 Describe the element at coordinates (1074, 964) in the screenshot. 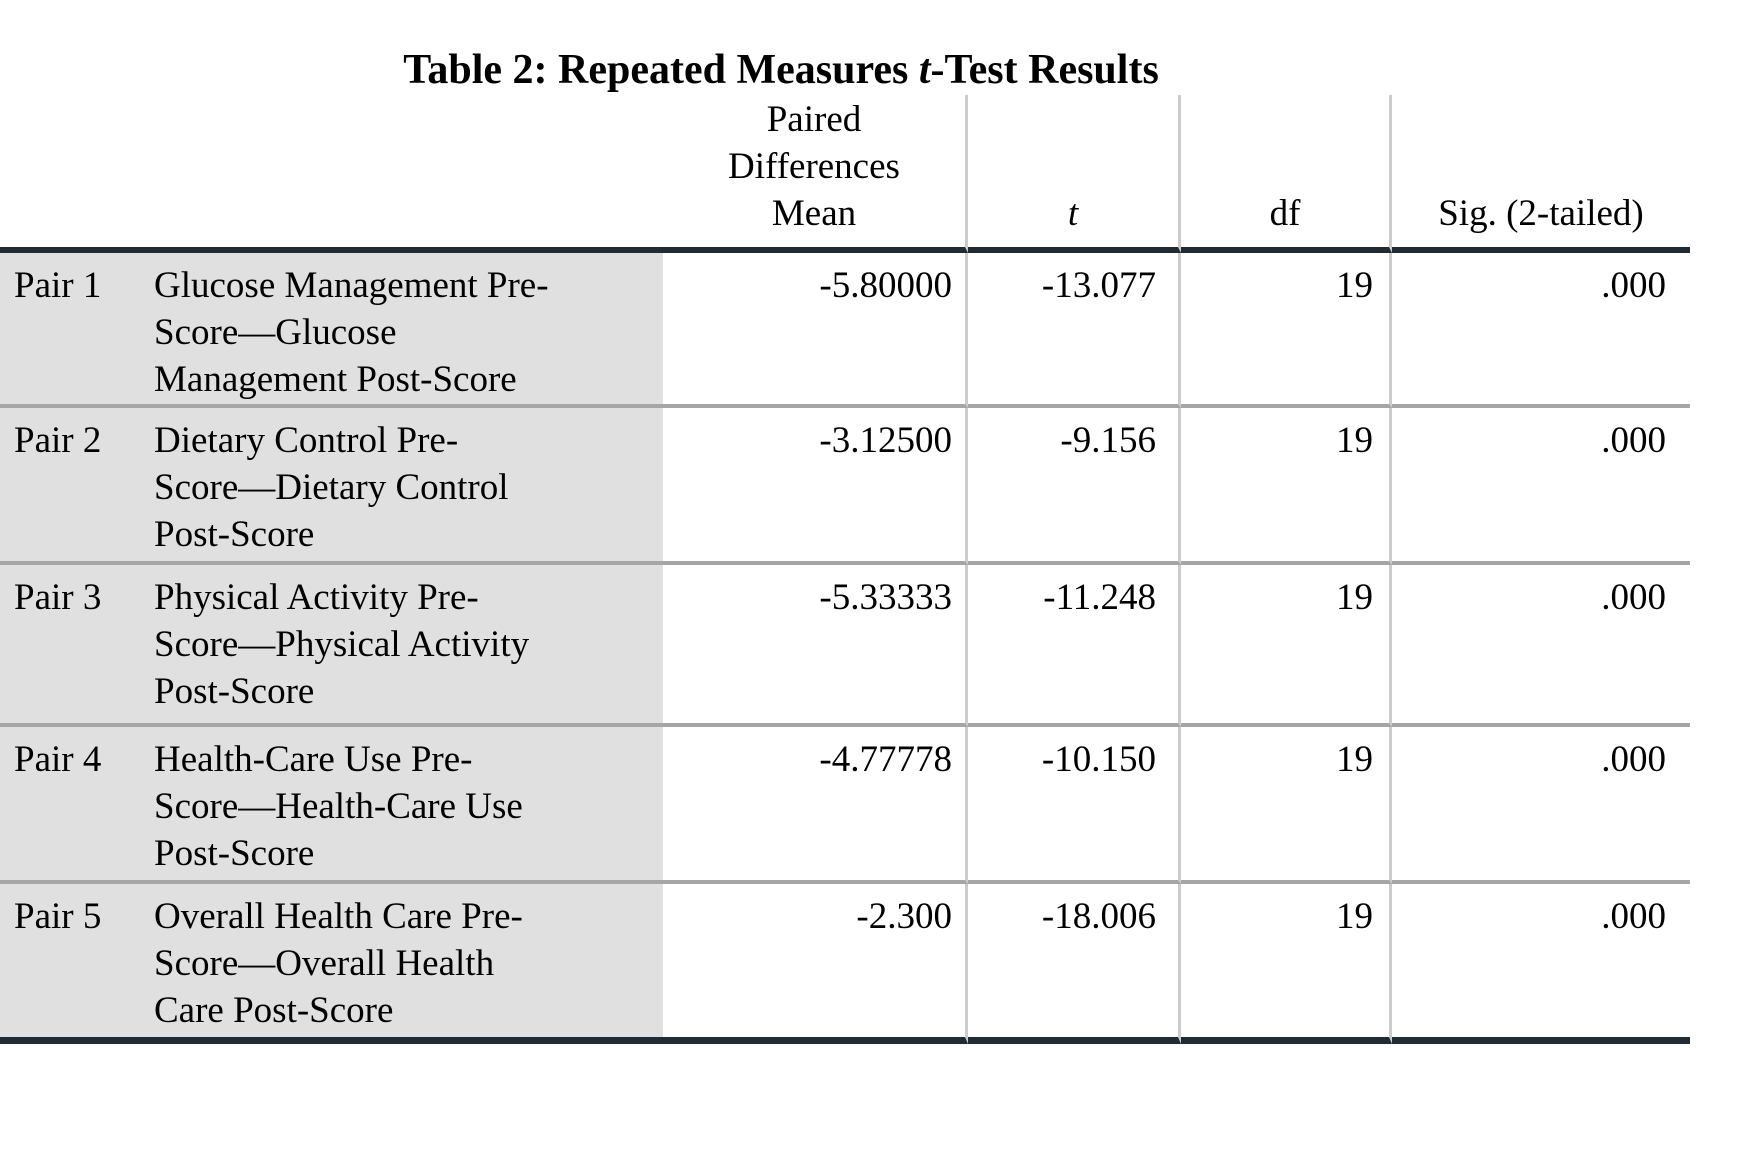

I see `row-5-t-value: -18.006` at that location.